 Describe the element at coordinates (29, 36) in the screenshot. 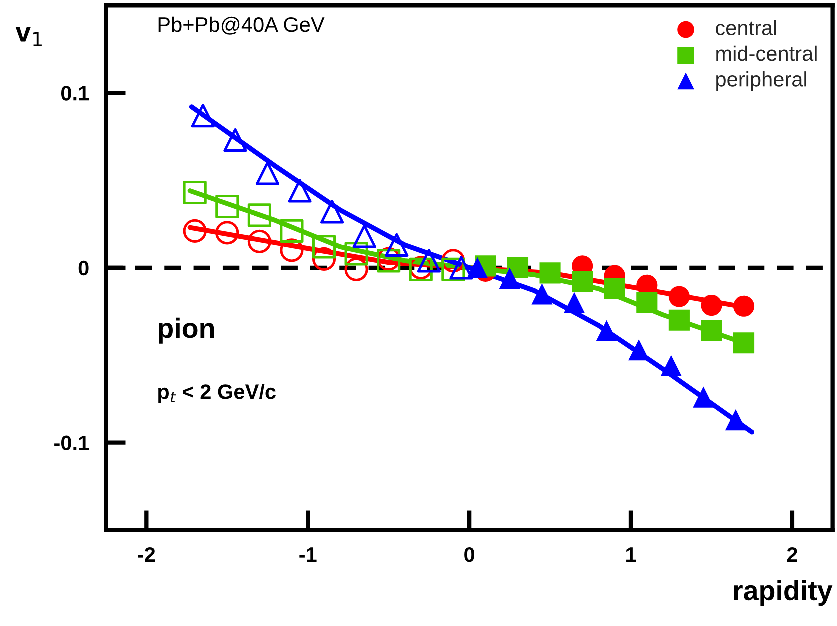

I see `y-axis-title: v$_{1}$` at that location.